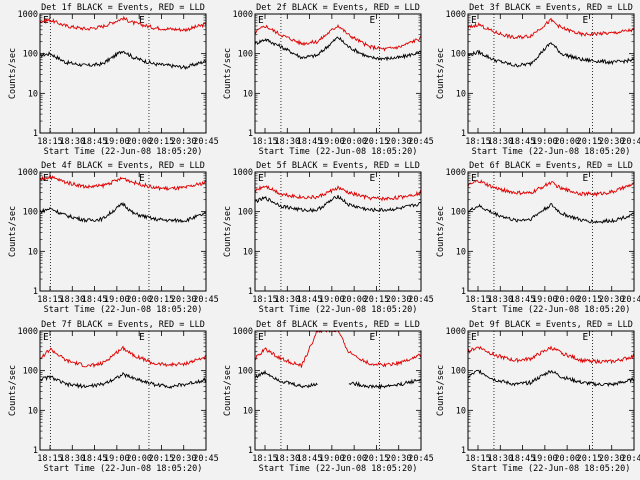  Describe the element at coordinates (551, 8) in the screenshot. I see `panel-title: Det 3f BLACK = Events, RED = LLD` at that location.